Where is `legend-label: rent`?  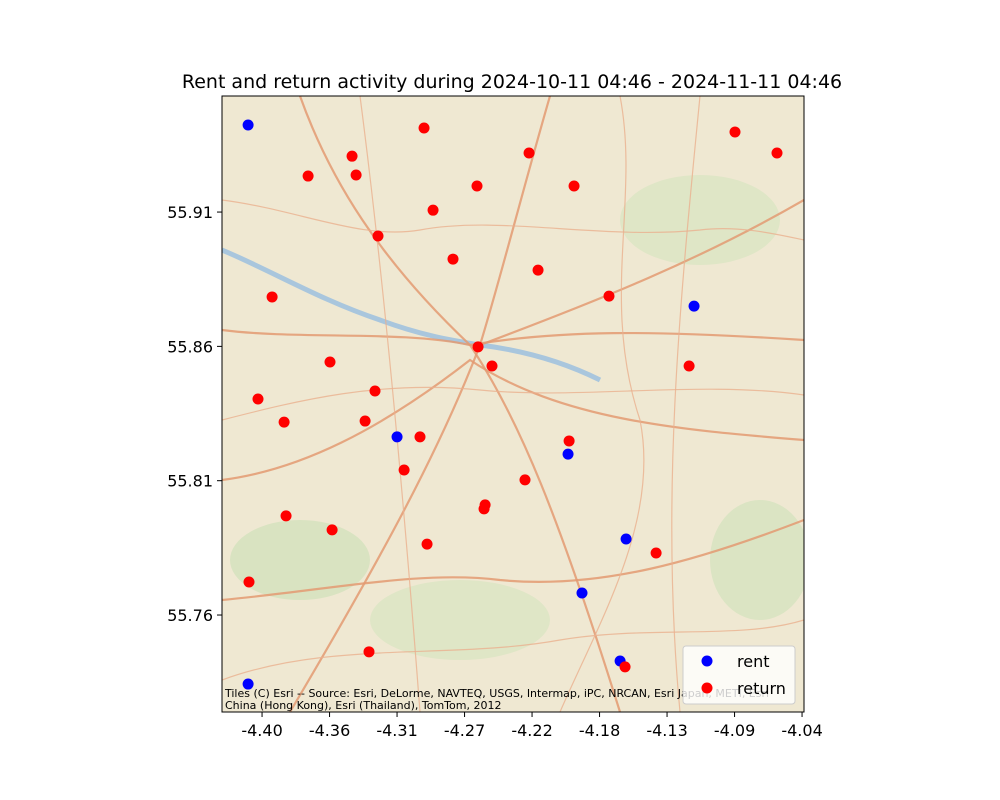 legend-label: rent is located at coordinates (753, 661).